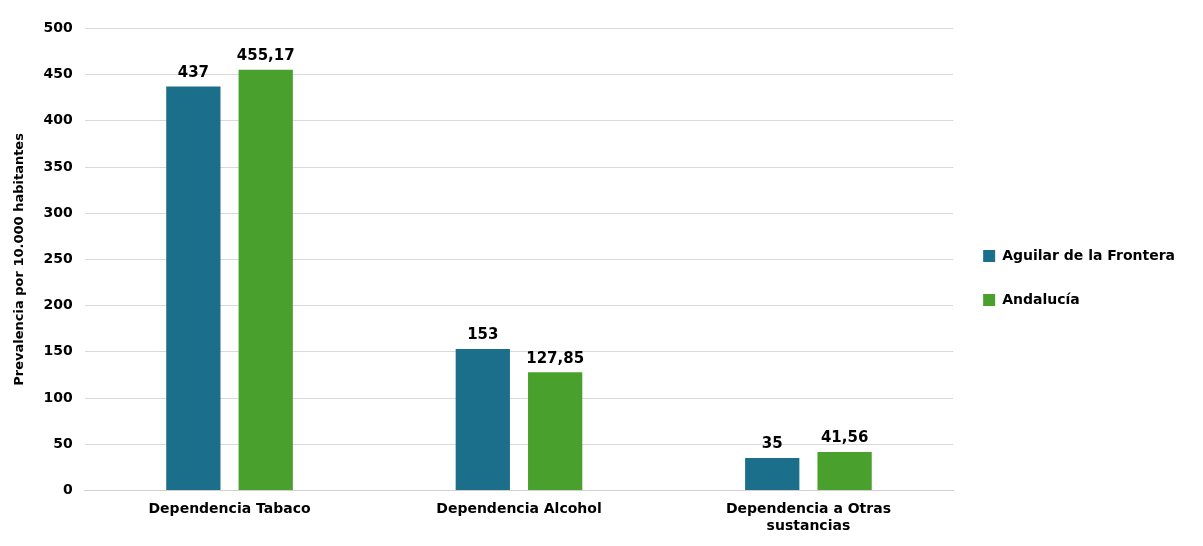 The image size is (1203, 546). I want to click on legend-label: Andalucía, so click(1041, 298).